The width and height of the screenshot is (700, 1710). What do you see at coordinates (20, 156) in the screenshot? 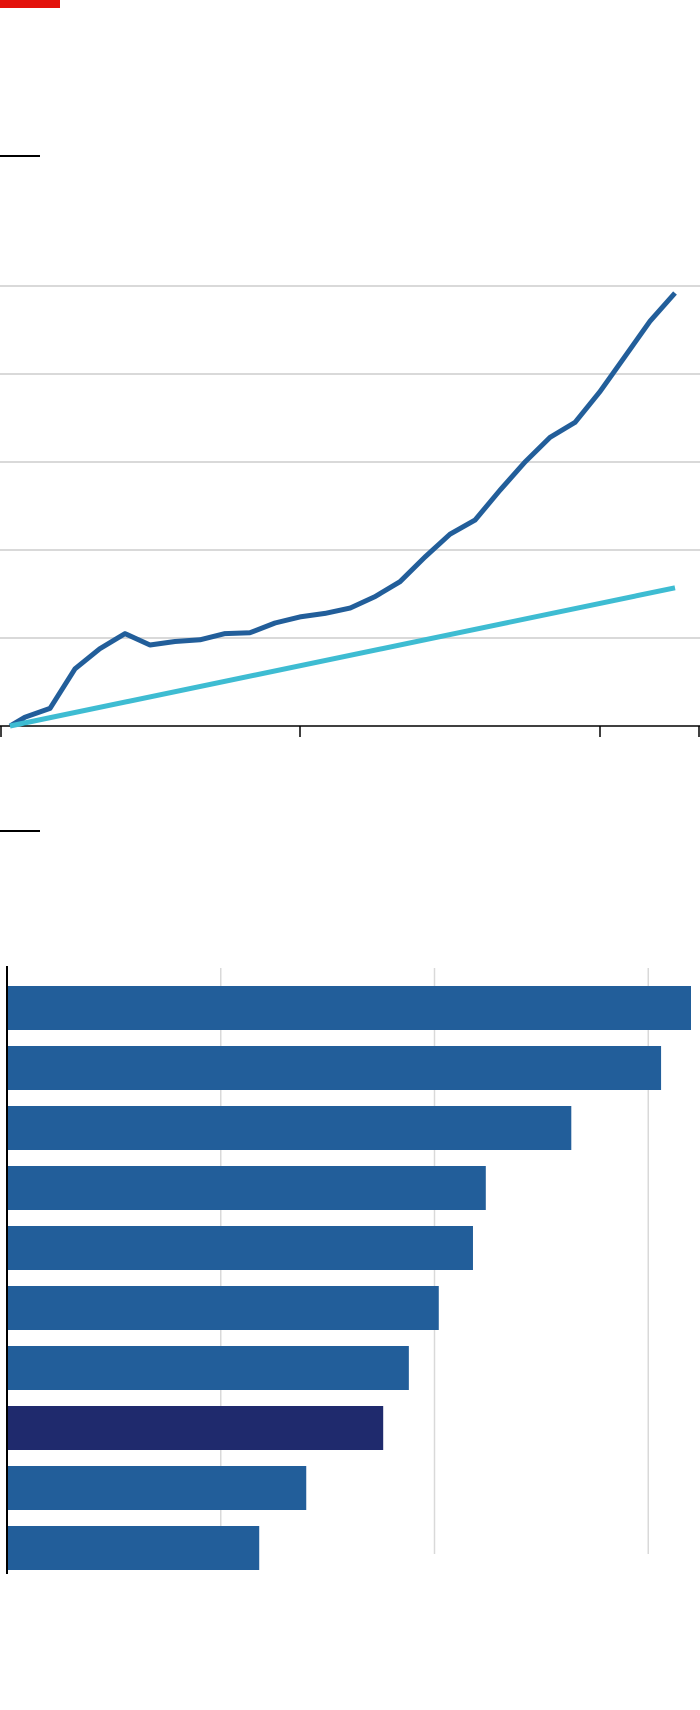
I see `section-rule-line-chart` at bounding box center [20, 156].